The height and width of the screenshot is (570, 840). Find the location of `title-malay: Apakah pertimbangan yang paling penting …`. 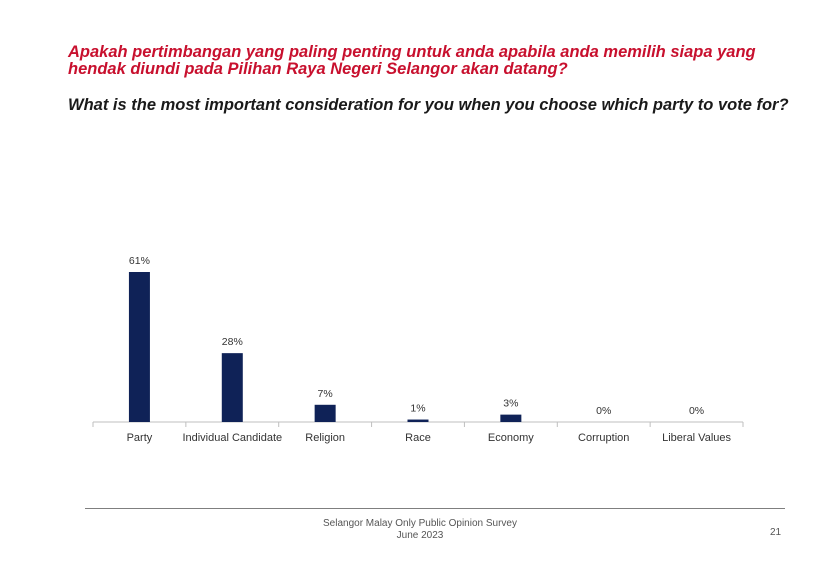

title-malay: Apakah pertimbangan yang paling penting … is located at coordinates (412, 60).